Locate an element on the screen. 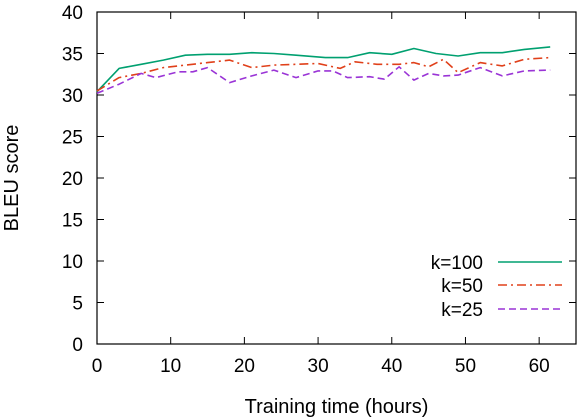 This screenshot has width=578, height=418. legend-label: k=25 is located at coordinates (462, 310).